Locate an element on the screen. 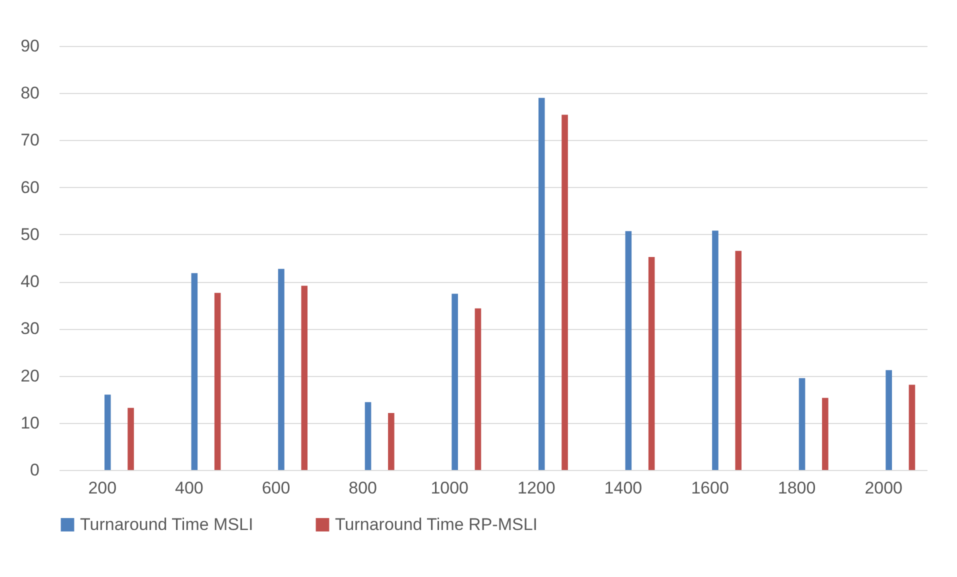  y-tick-label: 40 is located at coordinates (30, 282).